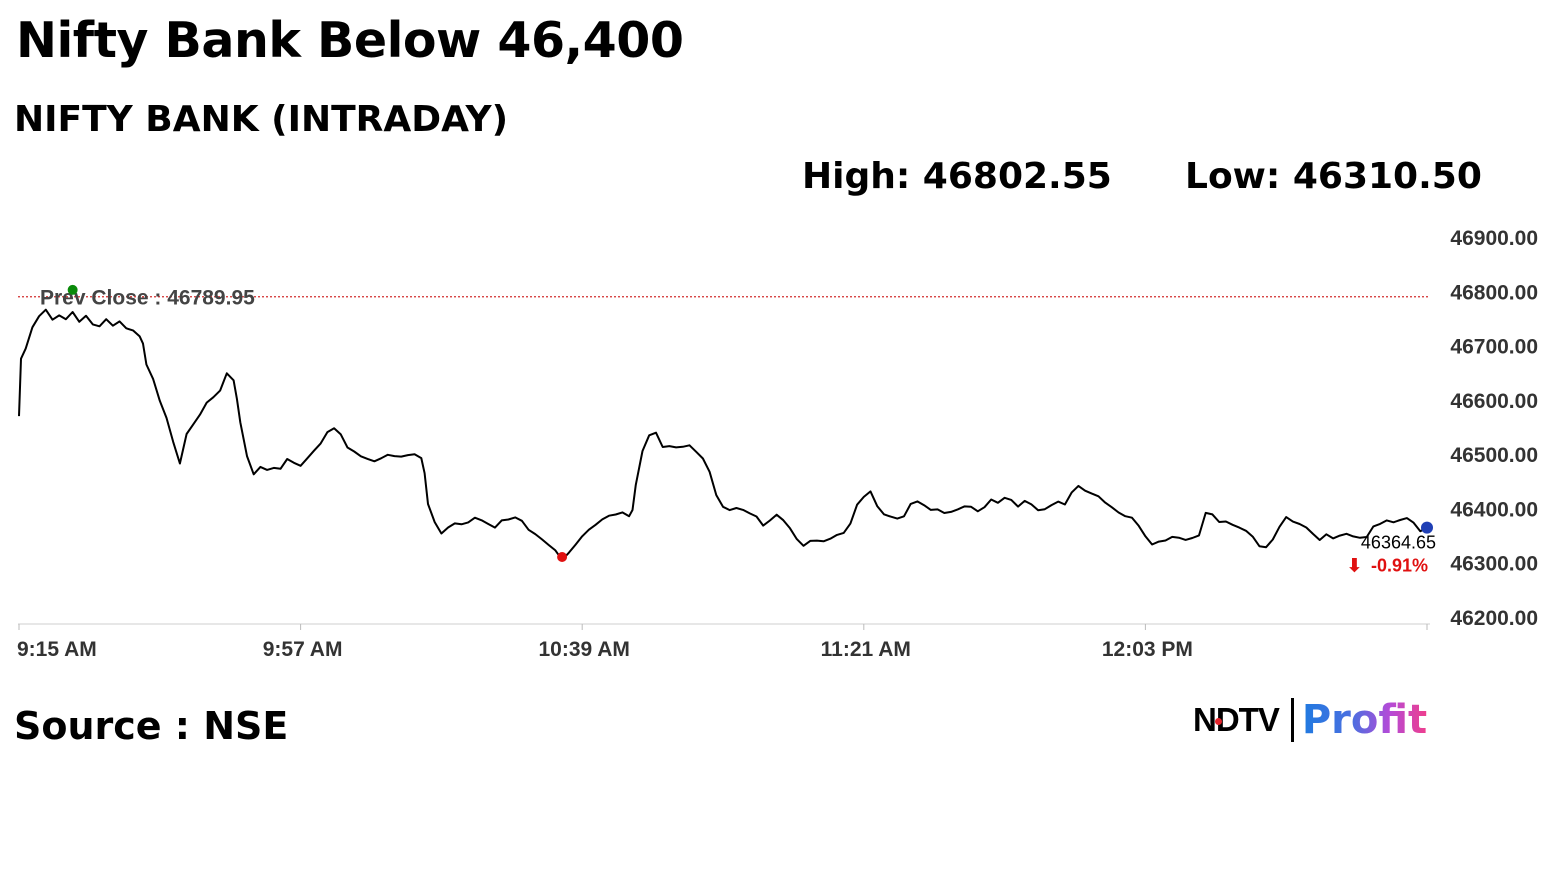  What do you see at coordinates (1364, 720) in the screenshot?
I see `brand-profit: Profit` at bounding box center [1364, 720].